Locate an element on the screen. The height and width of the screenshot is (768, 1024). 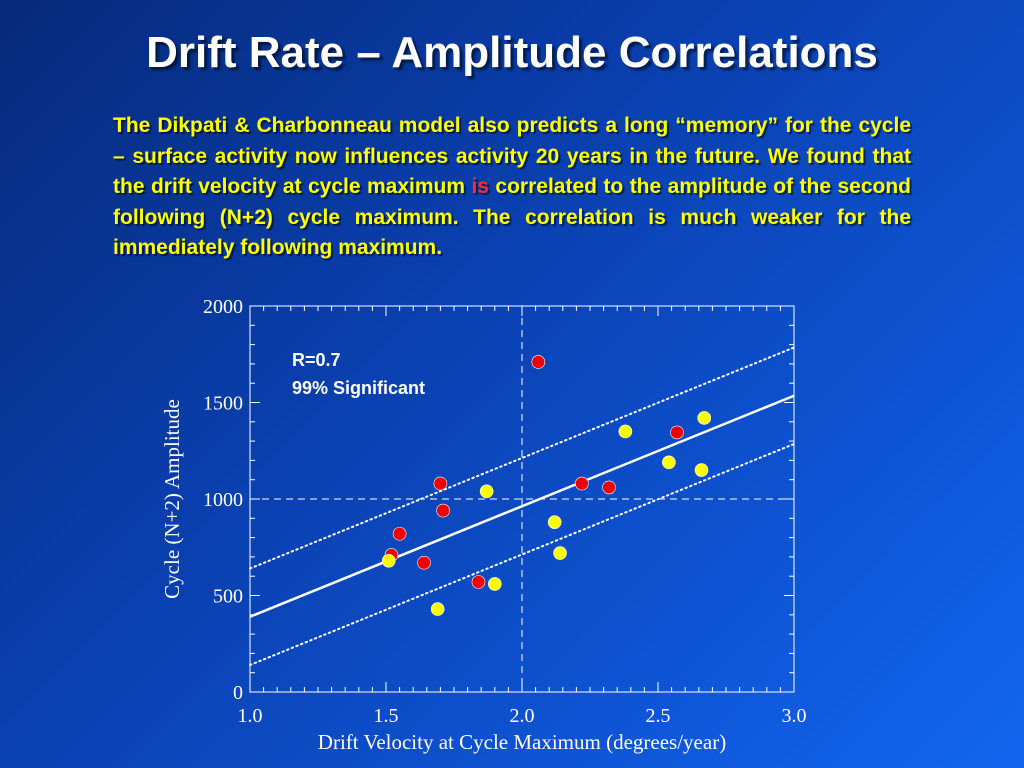
y-tick-label: 1500 is located at coordinates (223, 404).